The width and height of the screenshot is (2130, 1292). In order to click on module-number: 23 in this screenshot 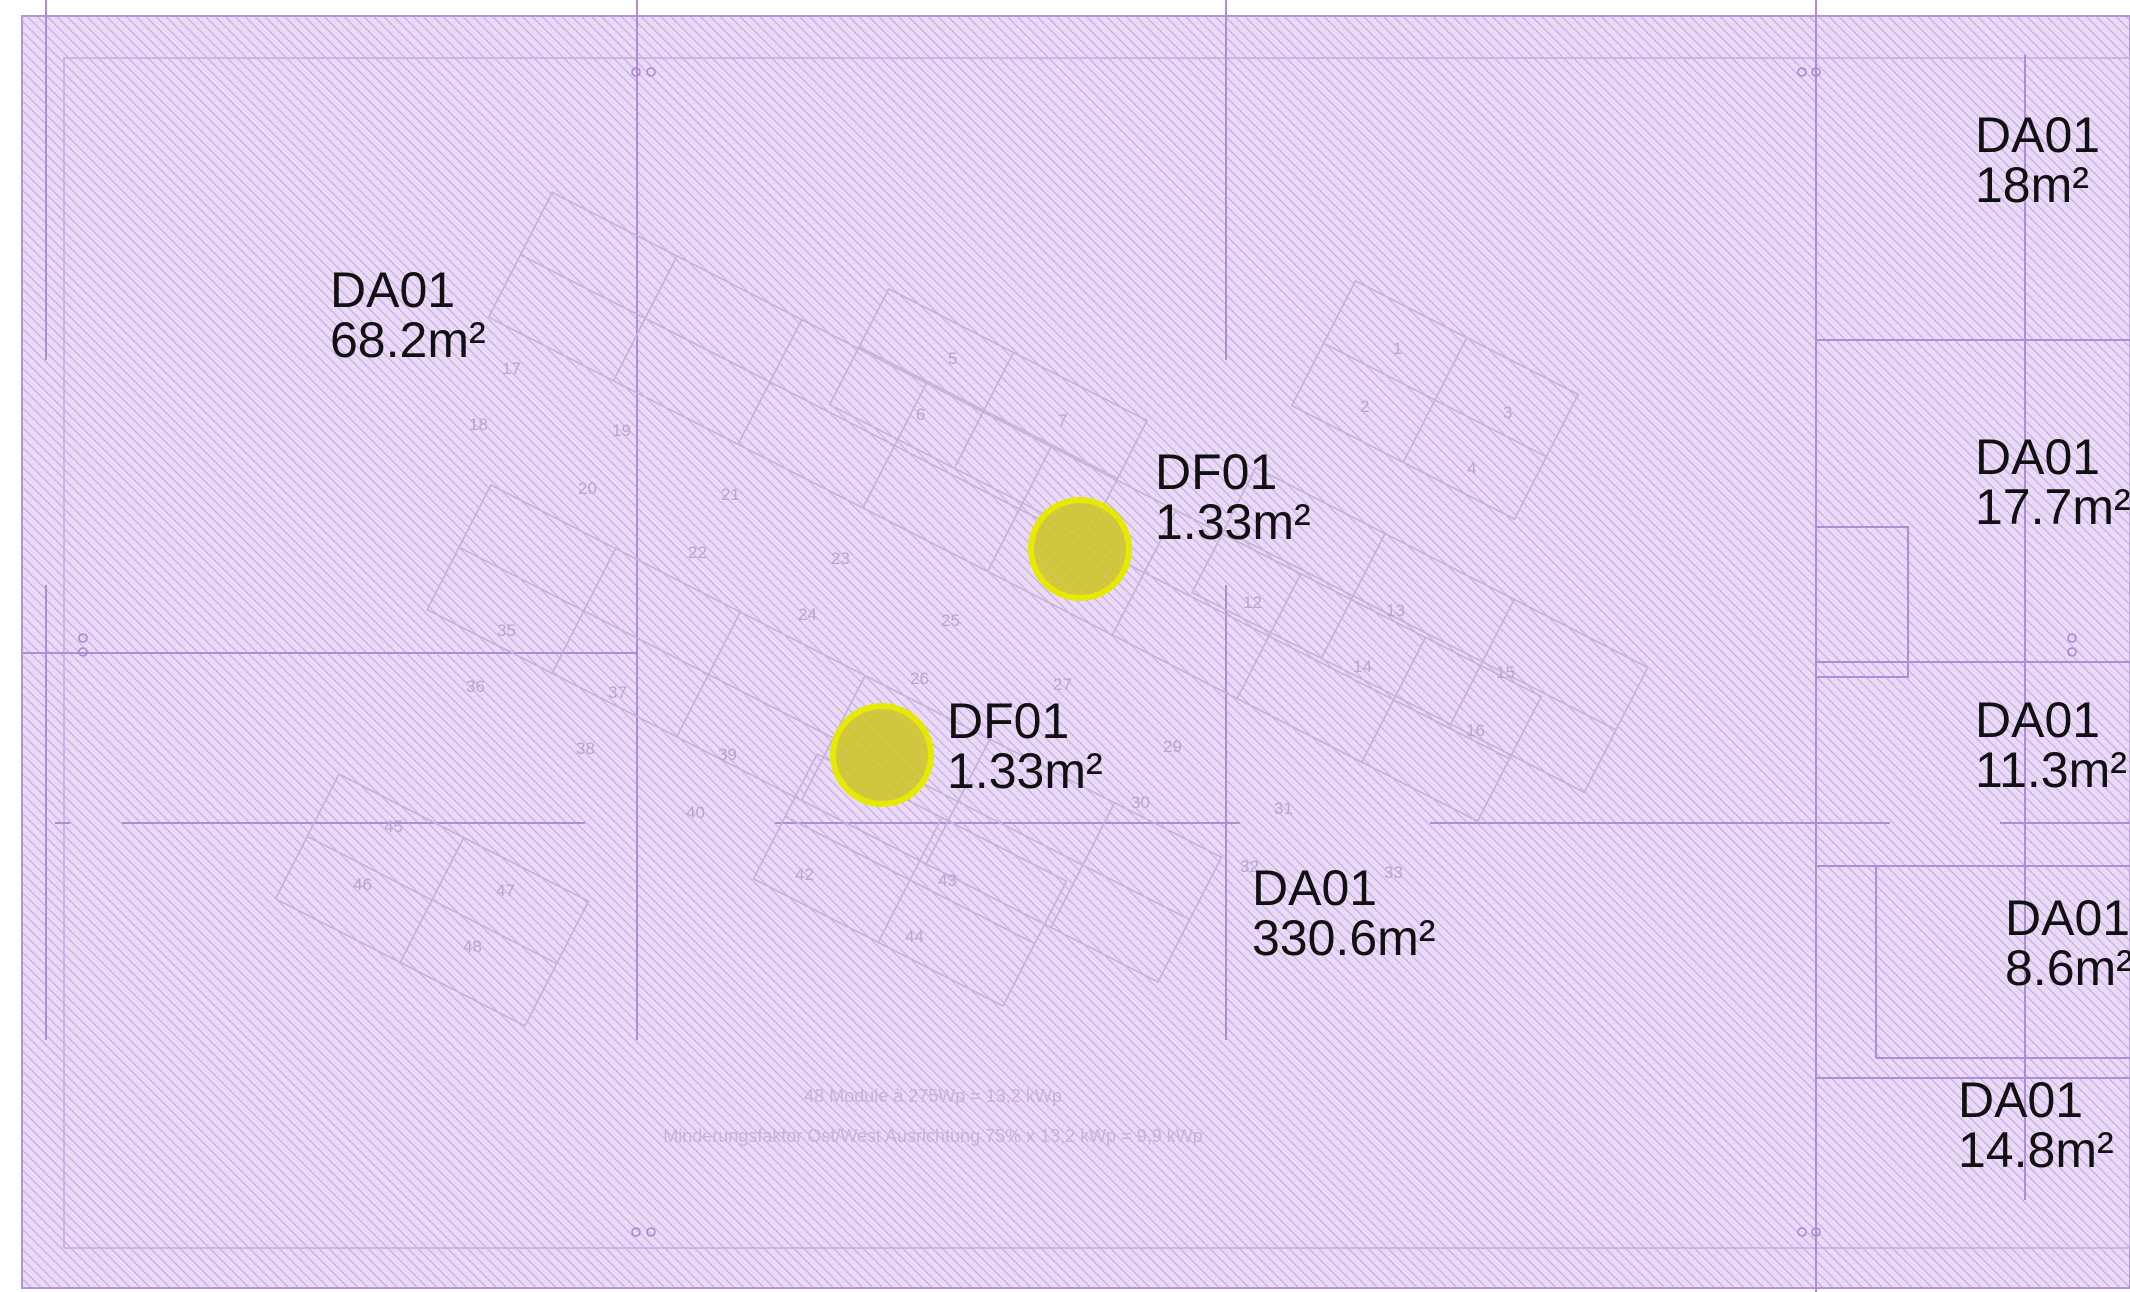, I will do `click(840, 558)`.